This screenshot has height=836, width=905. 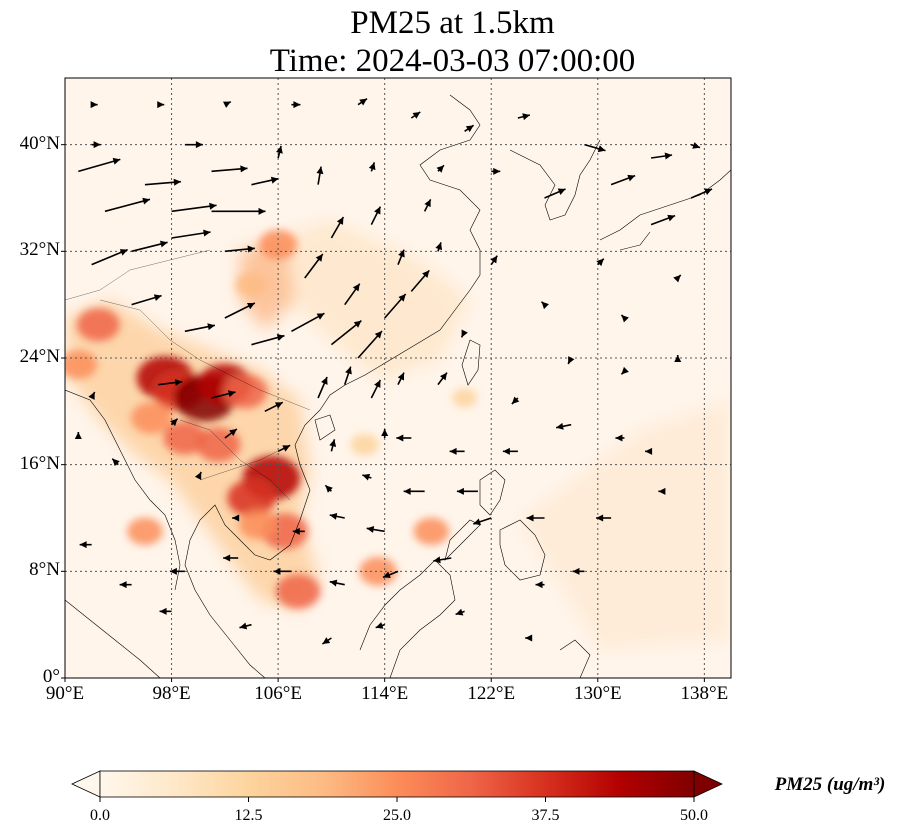 I want to click on coast-china-east, so click(x=400, y=252).